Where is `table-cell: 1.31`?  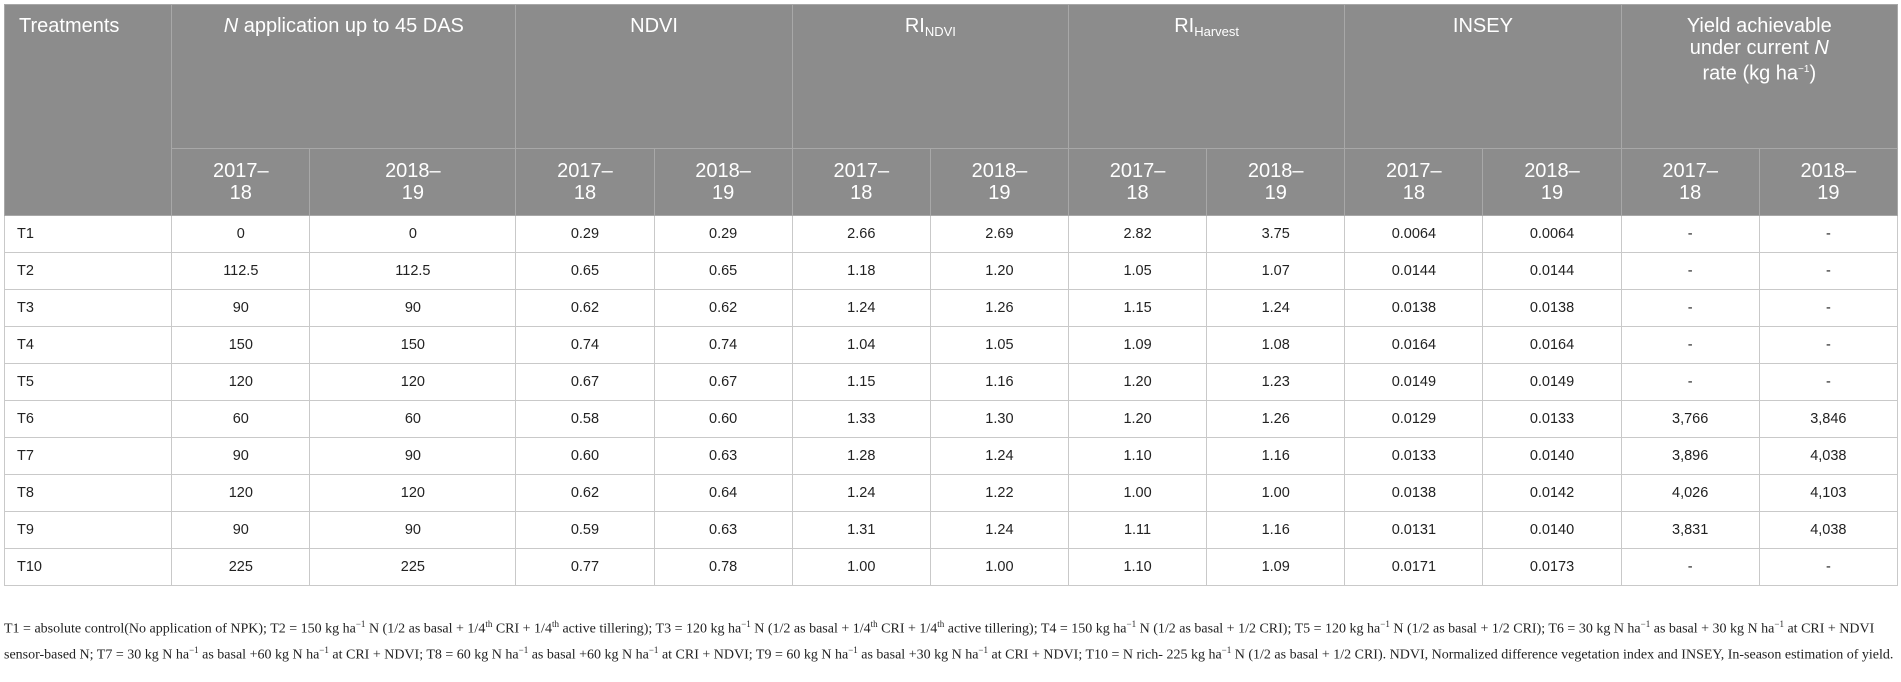
table-cell: 1.31 is located at coordinates (861, 530).